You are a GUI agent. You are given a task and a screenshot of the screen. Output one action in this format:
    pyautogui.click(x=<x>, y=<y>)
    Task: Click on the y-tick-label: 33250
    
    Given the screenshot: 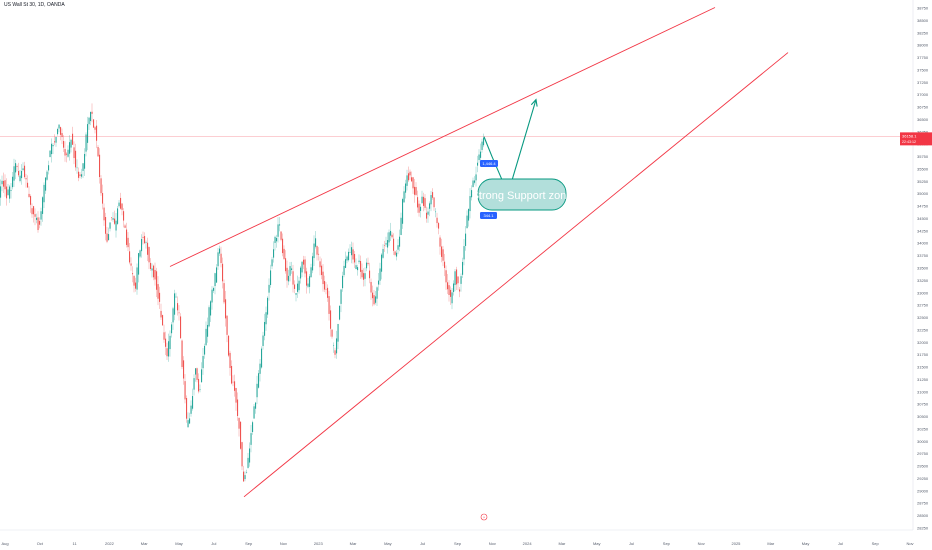 What is the action you would take?
    pyautogui.click(x=923, y=280)
    